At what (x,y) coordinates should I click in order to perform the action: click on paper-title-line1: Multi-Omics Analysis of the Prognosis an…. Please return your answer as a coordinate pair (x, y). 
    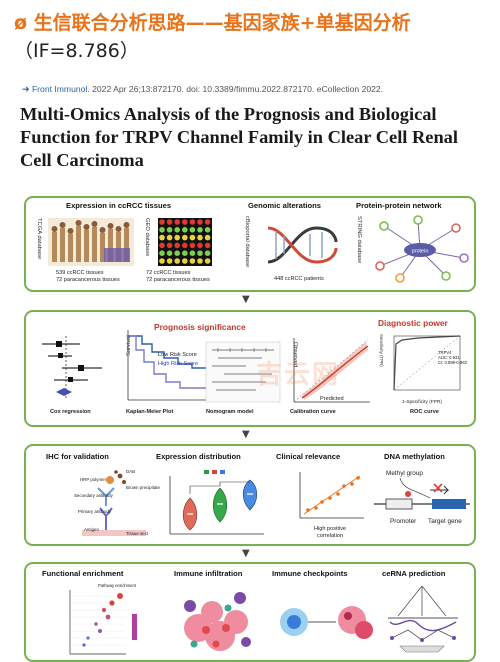
    Looking at the image, I should click on (228, 114).